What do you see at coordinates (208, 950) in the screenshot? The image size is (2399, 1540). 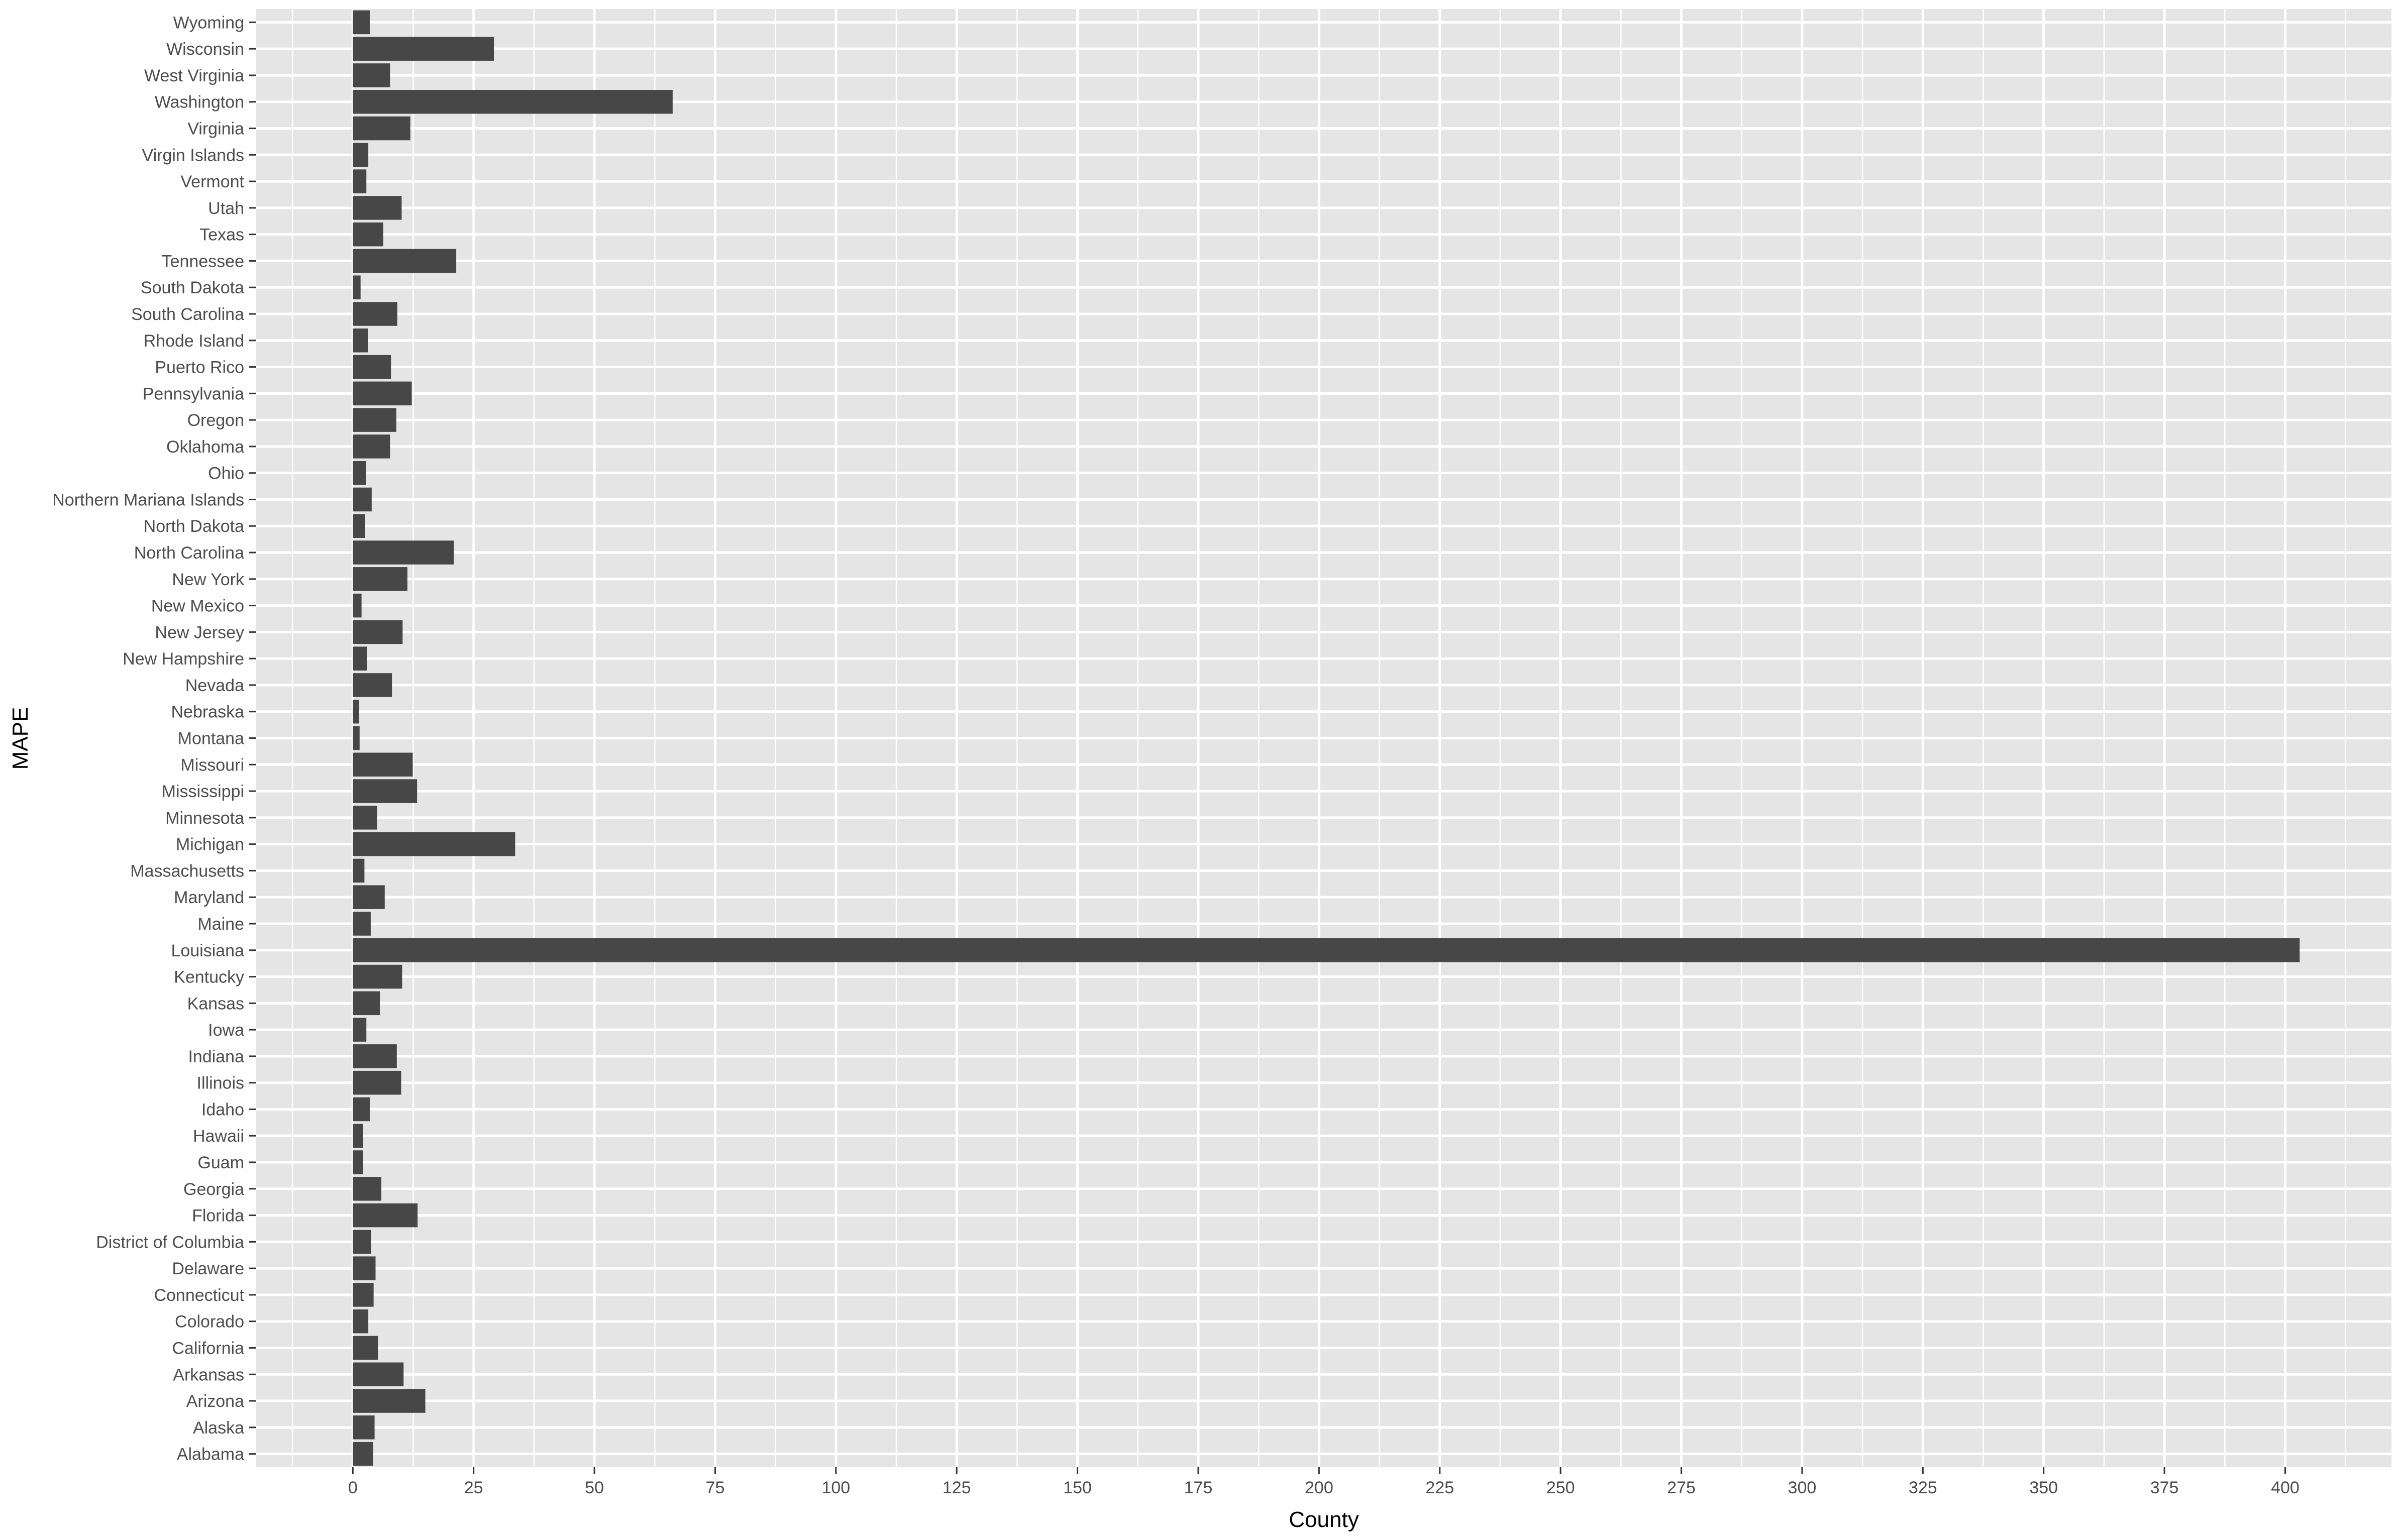 I see `y-tick-label: Louisiana` at bounding box center [208, 950].